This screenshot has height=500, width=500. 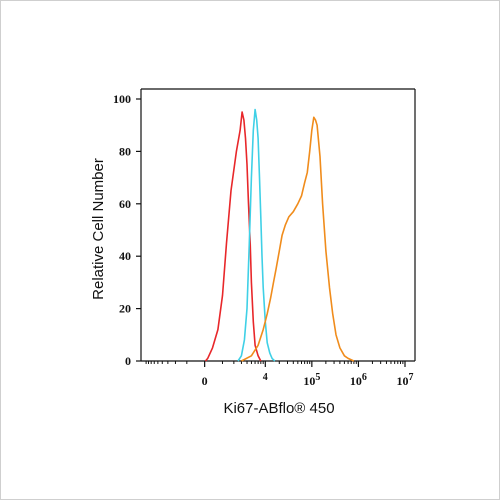 I want to click on y-axis-label: Relative Cell Number, so click(x=98, y=229).